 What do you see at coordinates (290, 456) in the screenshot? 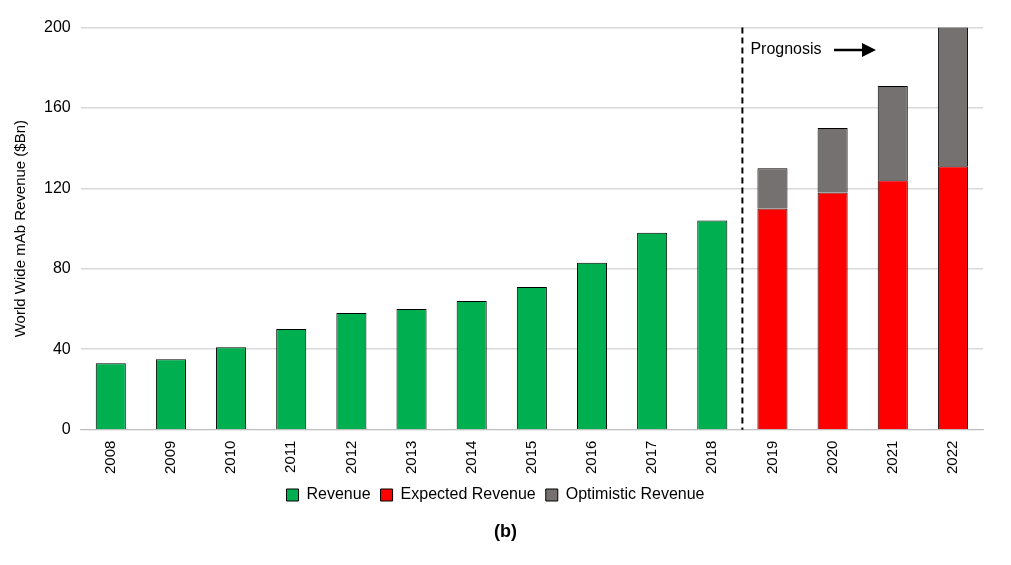
I see `x-tick-label: 2011` at bounding box center [290, 456].